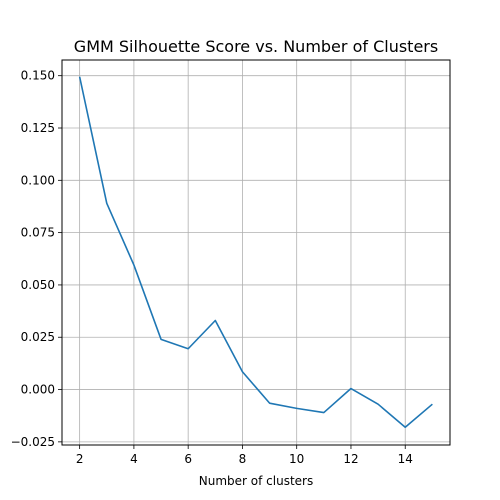 This screenshot has height=500, width=500. Describe the element at coordinates (38, 180) in the screenshot. I see `y-tick-label: 0.100` at that location.